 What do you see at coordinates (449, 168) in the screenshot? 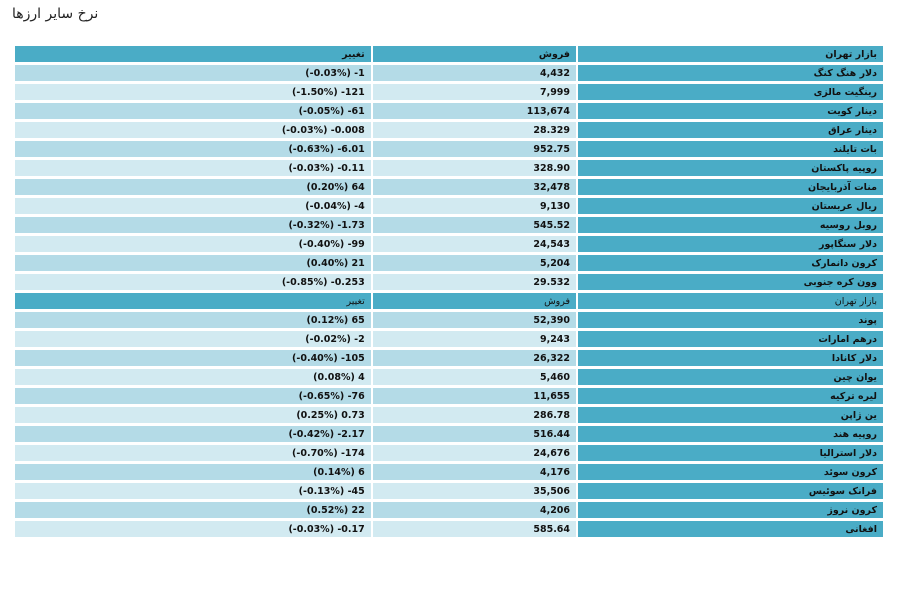
I see `table-row: 0.11- (0.03%-) 328.90 روپیه پاکستان` at bounding box center [449, 168].